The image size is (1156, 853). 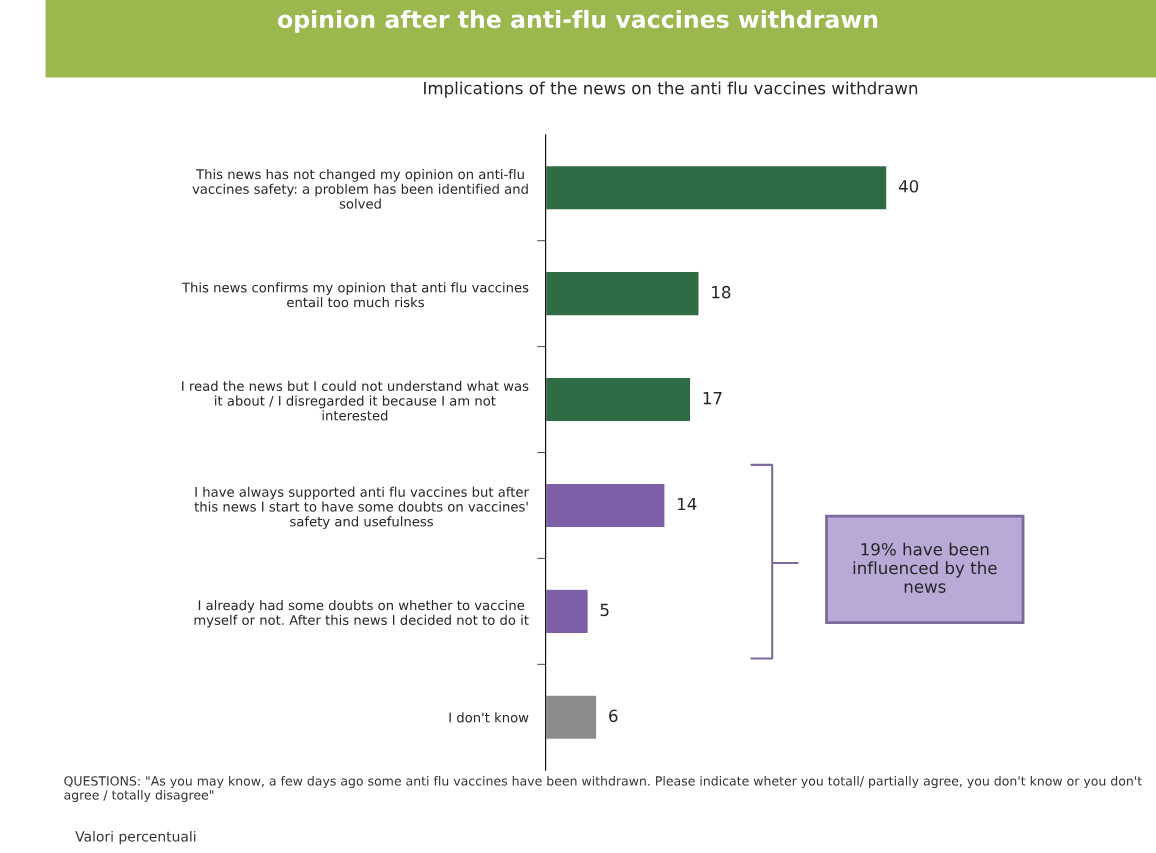 I want to click on y-tick-label: This news confirms my opinion that anti flu vaccines entail too much risks, so click(x=355, y=295).